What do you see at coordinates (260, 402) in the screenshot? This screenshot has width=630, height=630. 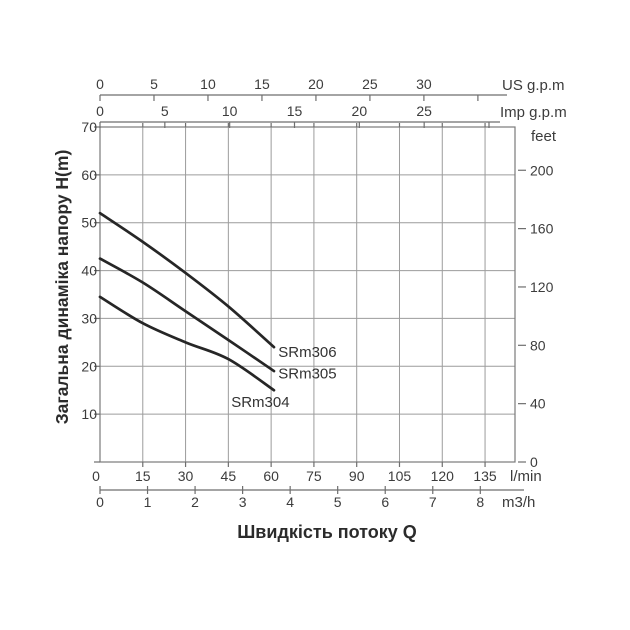 I see `series-label-SRm304: SRm304` at bounding box center [260, 402].